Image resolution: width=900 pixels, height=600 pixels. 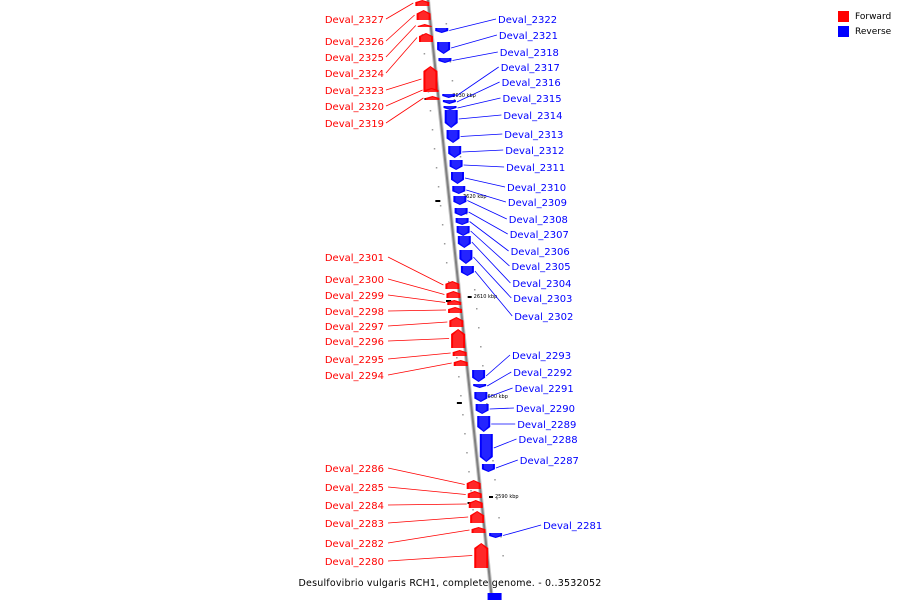 What do you see at coordinates (354, 506) in the screenshot?
I see `forward-gene-label: Deval_2284` at bounding box center [354, 506].